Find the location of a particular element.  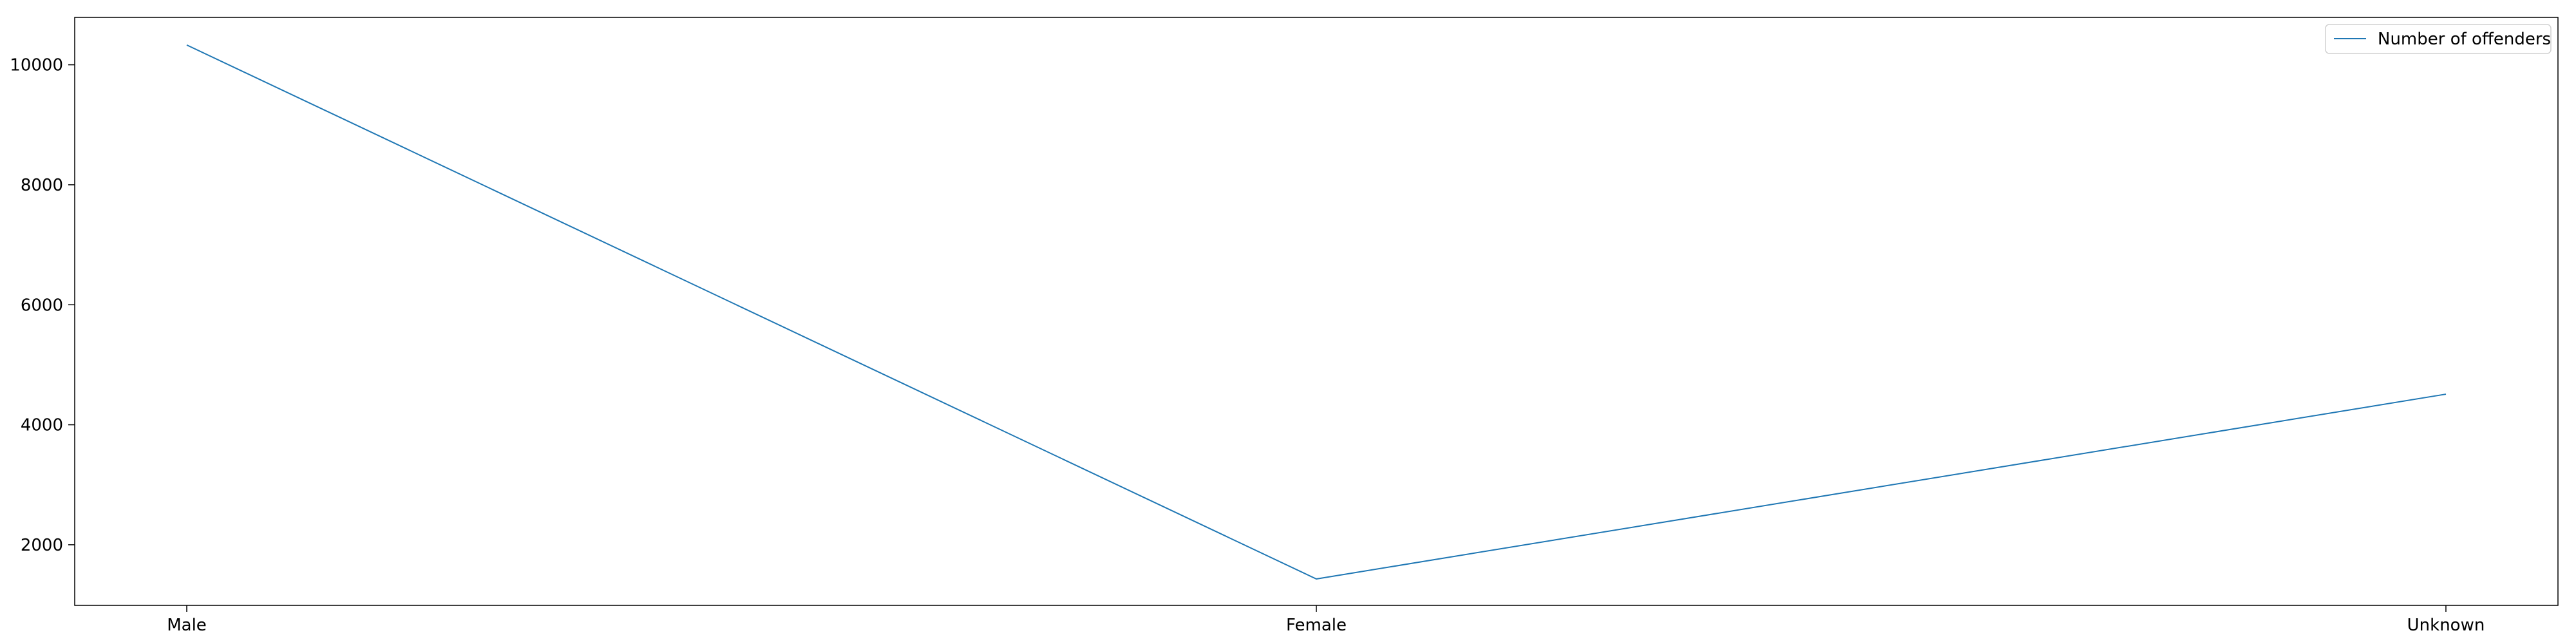

legend-label: Number of offenders is located at coordinates (2464, 40).